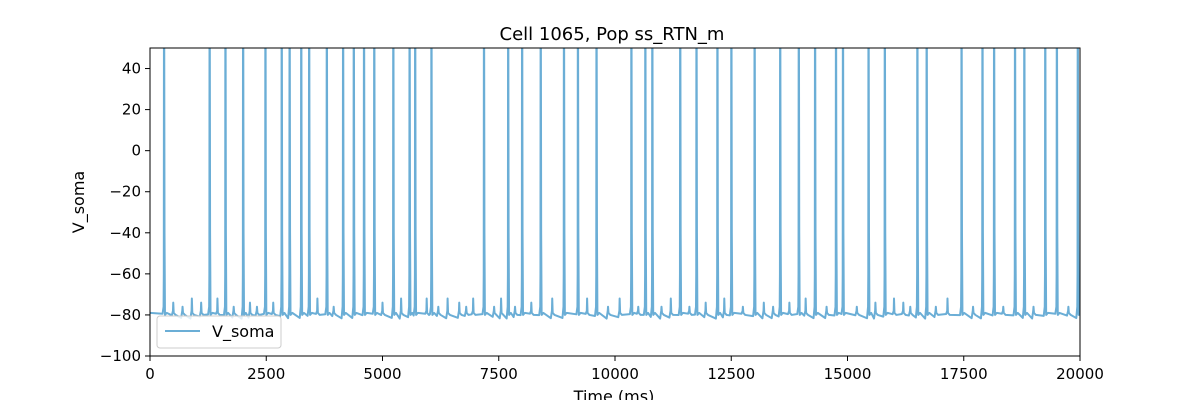 Image resolution: width=1200 pixels, height=400 pixels. Describe the element at coordinates (136, 151) in the screenshot. I see `y-tick-label: 0` at that location.